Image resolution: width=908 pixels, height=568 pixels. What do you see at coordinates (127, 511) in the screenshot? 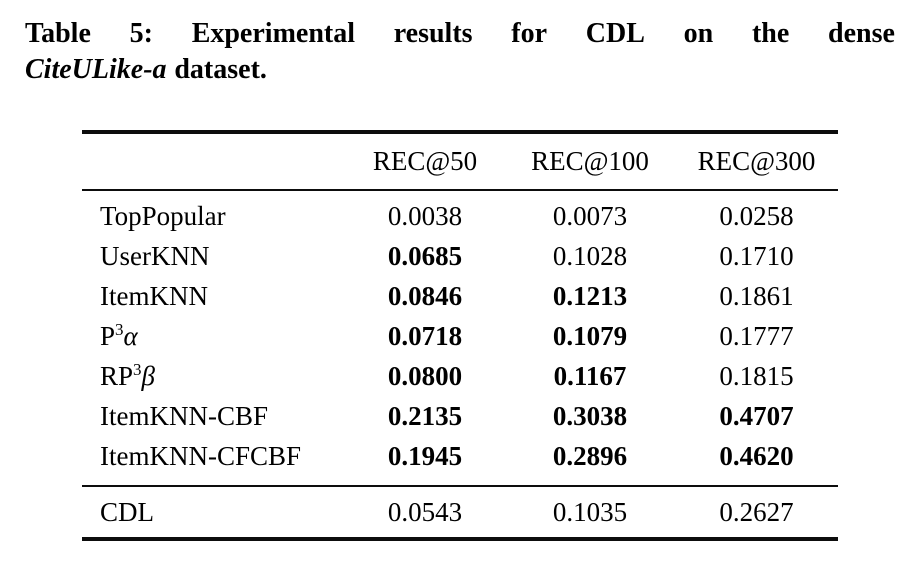
I see `model-name-cell: CDL` at bounding box center [127, 511].